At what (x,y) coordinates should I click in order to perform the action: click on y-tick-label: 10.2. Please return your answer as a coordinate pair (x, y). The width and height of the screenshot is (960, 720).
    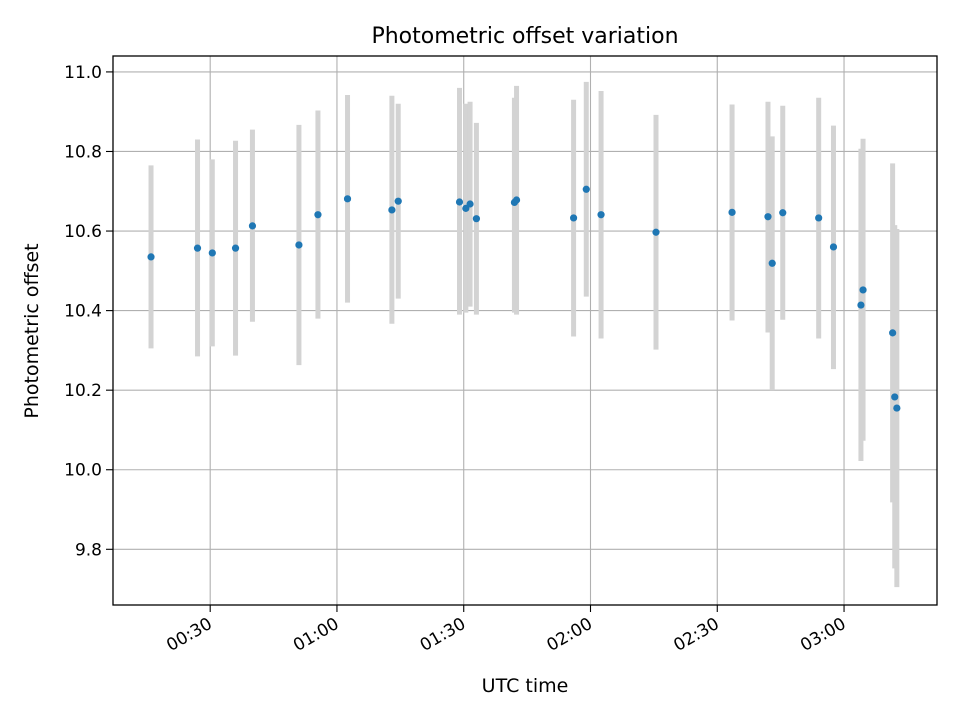
    Looking at the image, I should click on (83, 391).